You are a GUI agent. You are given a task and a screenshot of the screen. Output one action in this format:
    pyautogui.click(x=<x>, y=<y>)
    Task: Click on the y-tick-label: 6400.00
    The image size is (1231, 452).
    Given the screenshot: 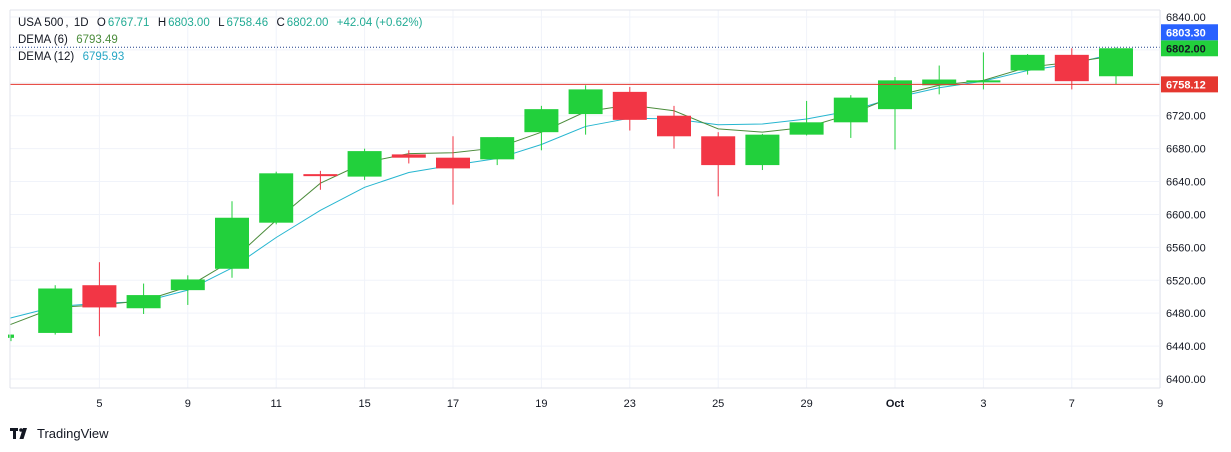 What is the action you would take?
    pyautogui.click(x=1186, y=380)
    